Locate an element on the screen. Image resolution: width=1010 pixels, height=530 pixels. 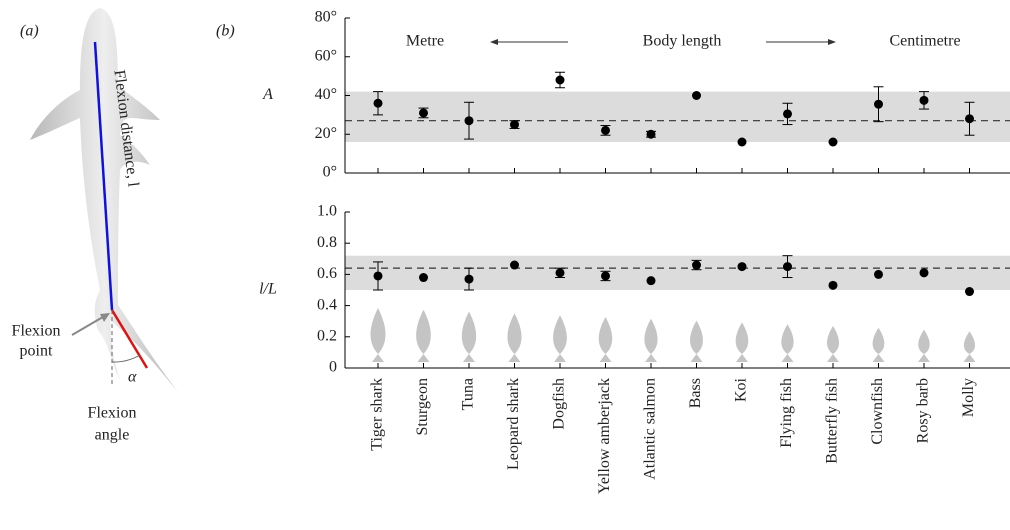
x-tick-label: Flying fish is located at coordinates (786, 413).